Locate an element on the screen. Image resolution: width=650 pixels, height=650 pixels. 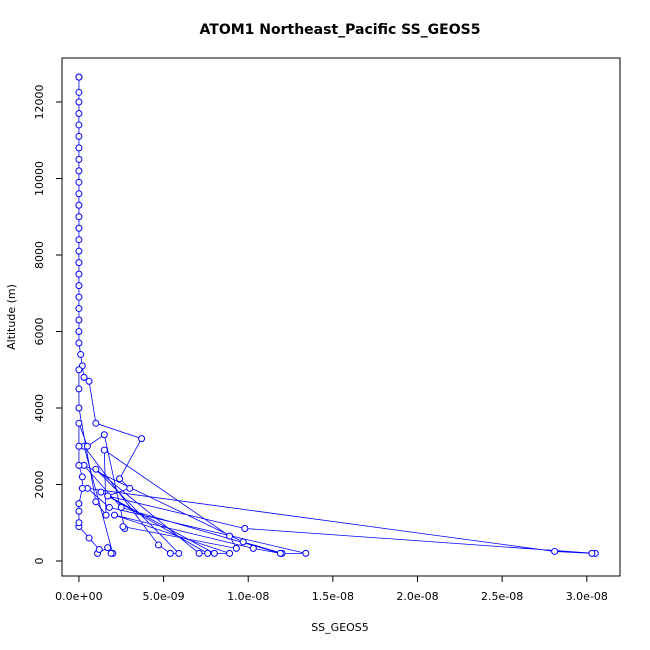
y-tick-label: 8000 is located at coordinates (39, 255).